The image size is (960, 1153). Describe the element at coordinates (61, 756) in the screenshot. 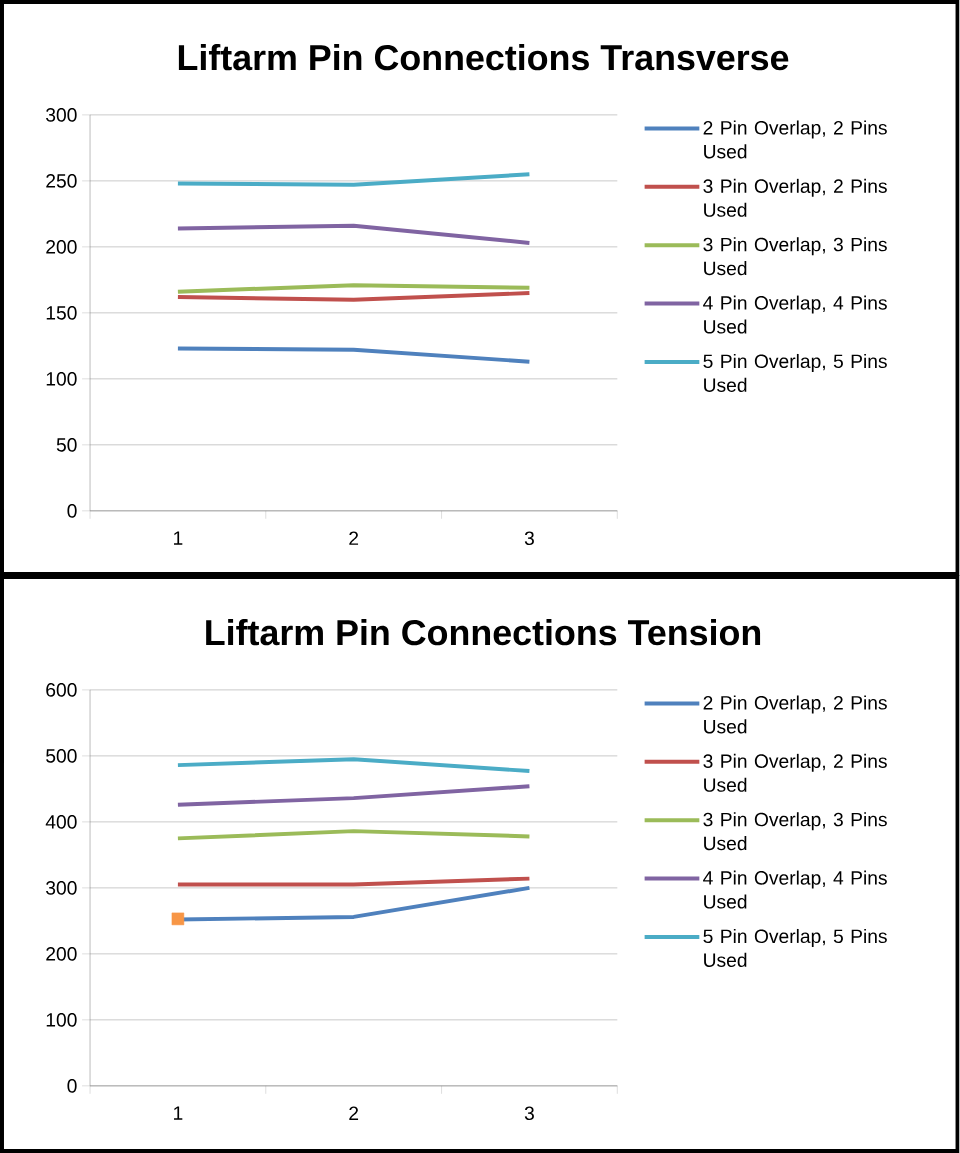

I see `y-tick-label: 500` at that location.